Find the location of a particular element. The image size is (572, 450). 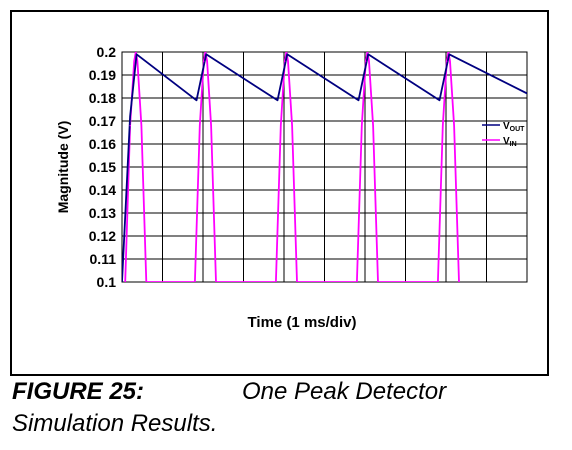

figure-label: FIGURE 25: is located at coordinates (78, 391).